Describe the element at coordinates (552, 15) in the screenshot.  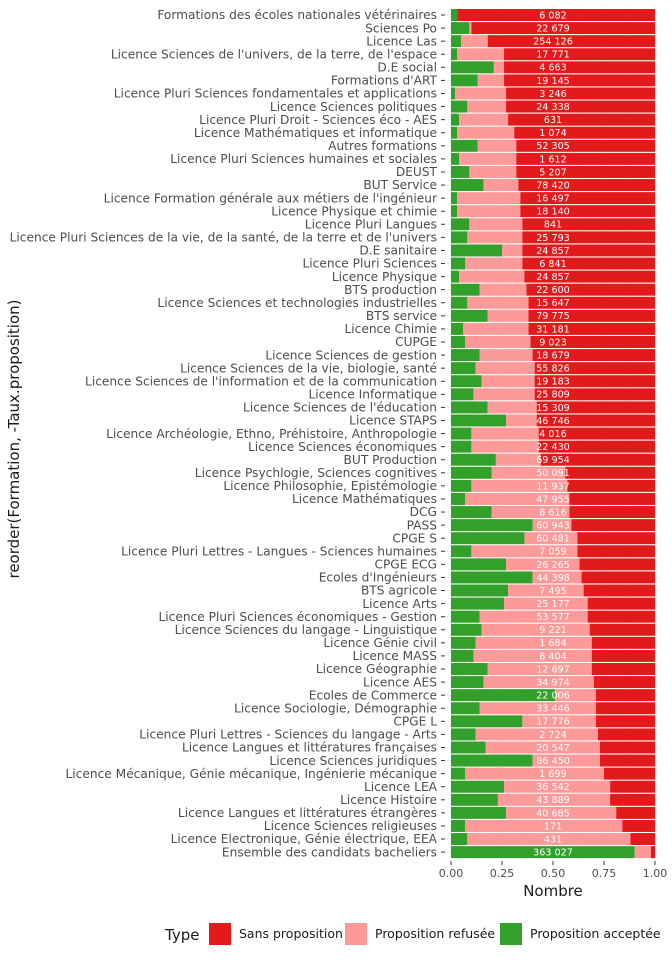
I see `count-label: 6 082` at that location.